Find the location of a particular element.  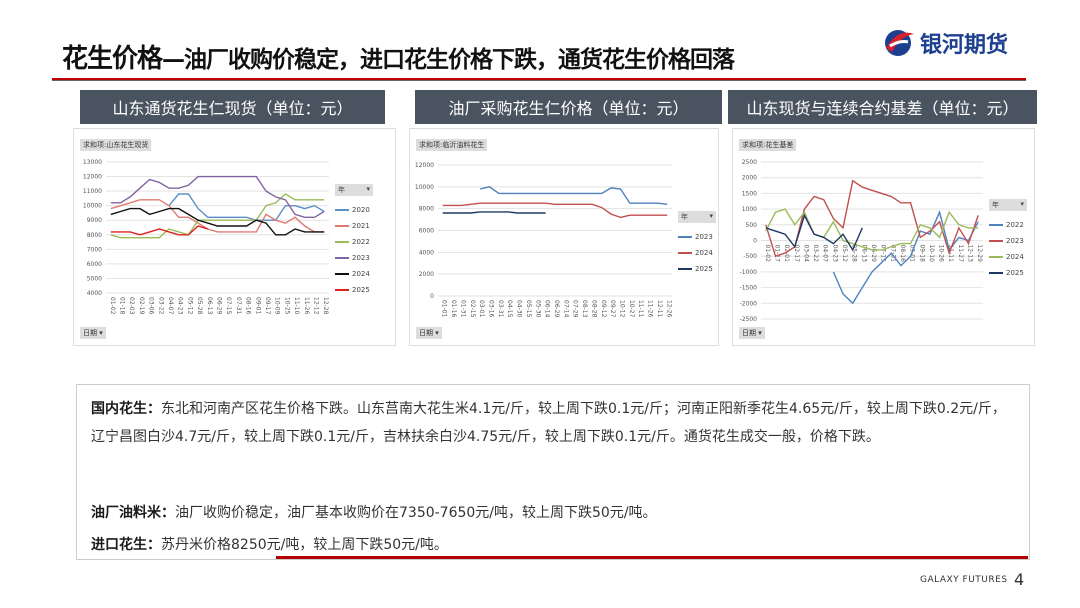

domestic-label: 国内花生： is located at coordinates (126, 409).